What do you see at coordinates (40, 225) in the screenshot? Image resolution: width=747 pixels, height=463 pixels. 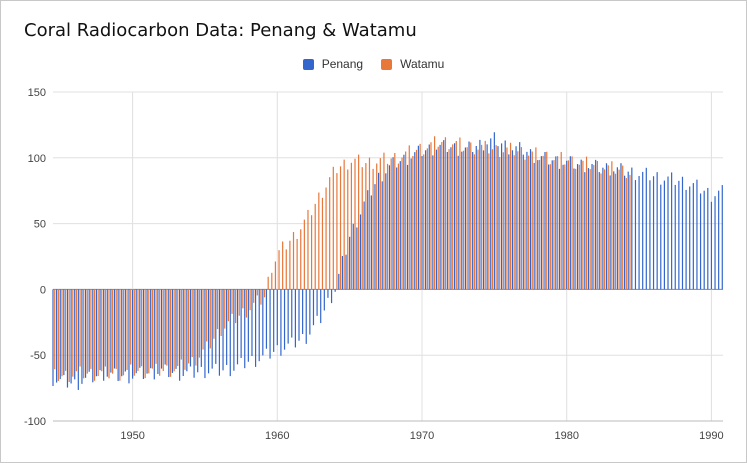 I see `y-tick-label: 50` at bounding box center [40, 225].